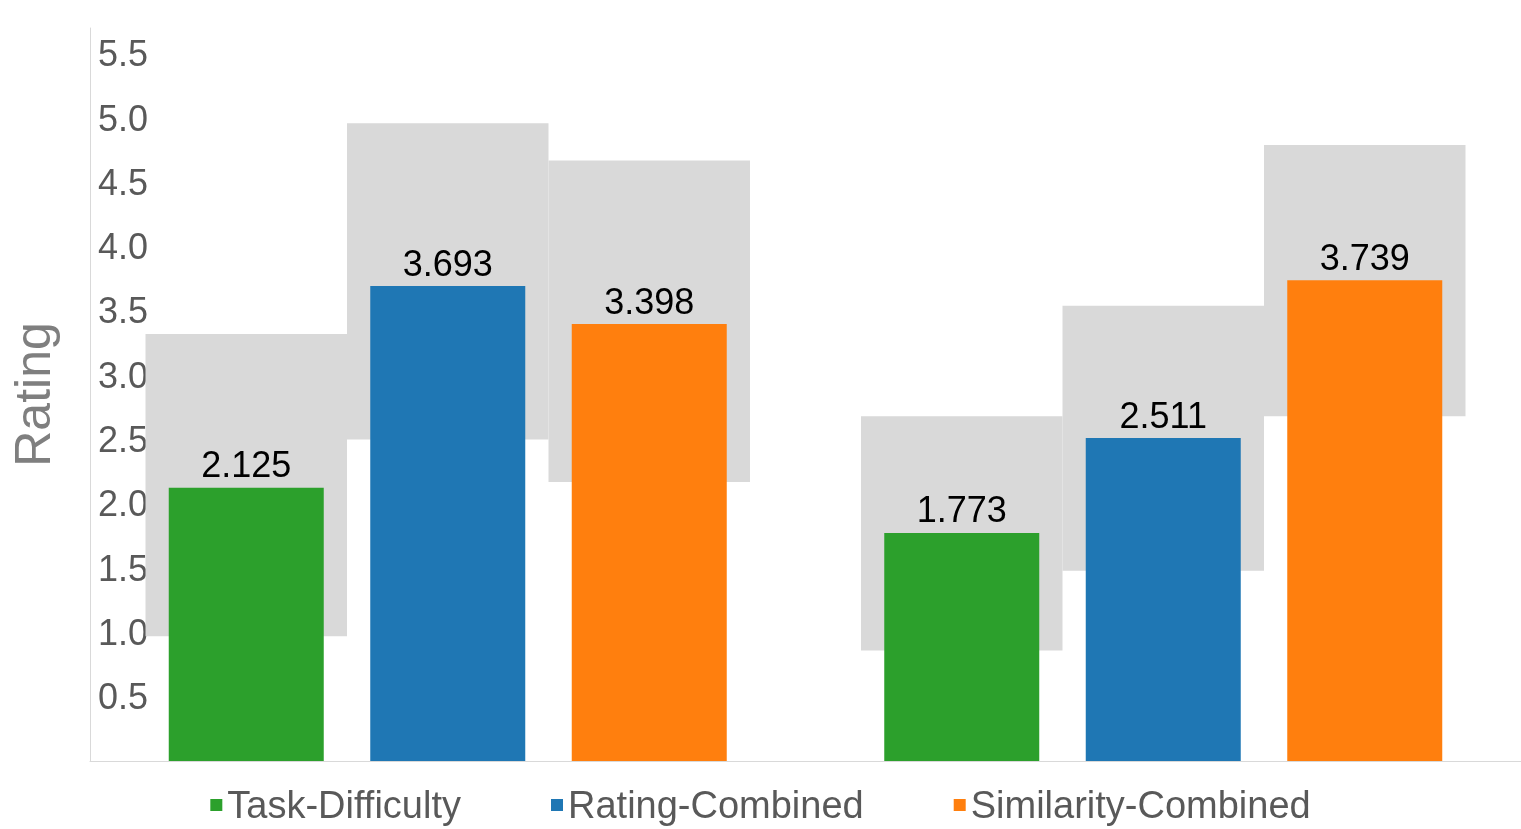 The image size is (1521, 829). Describe the element at coordinates (123, 311) in the screenshot. I see `y-tick-label: 3.5` at that location.